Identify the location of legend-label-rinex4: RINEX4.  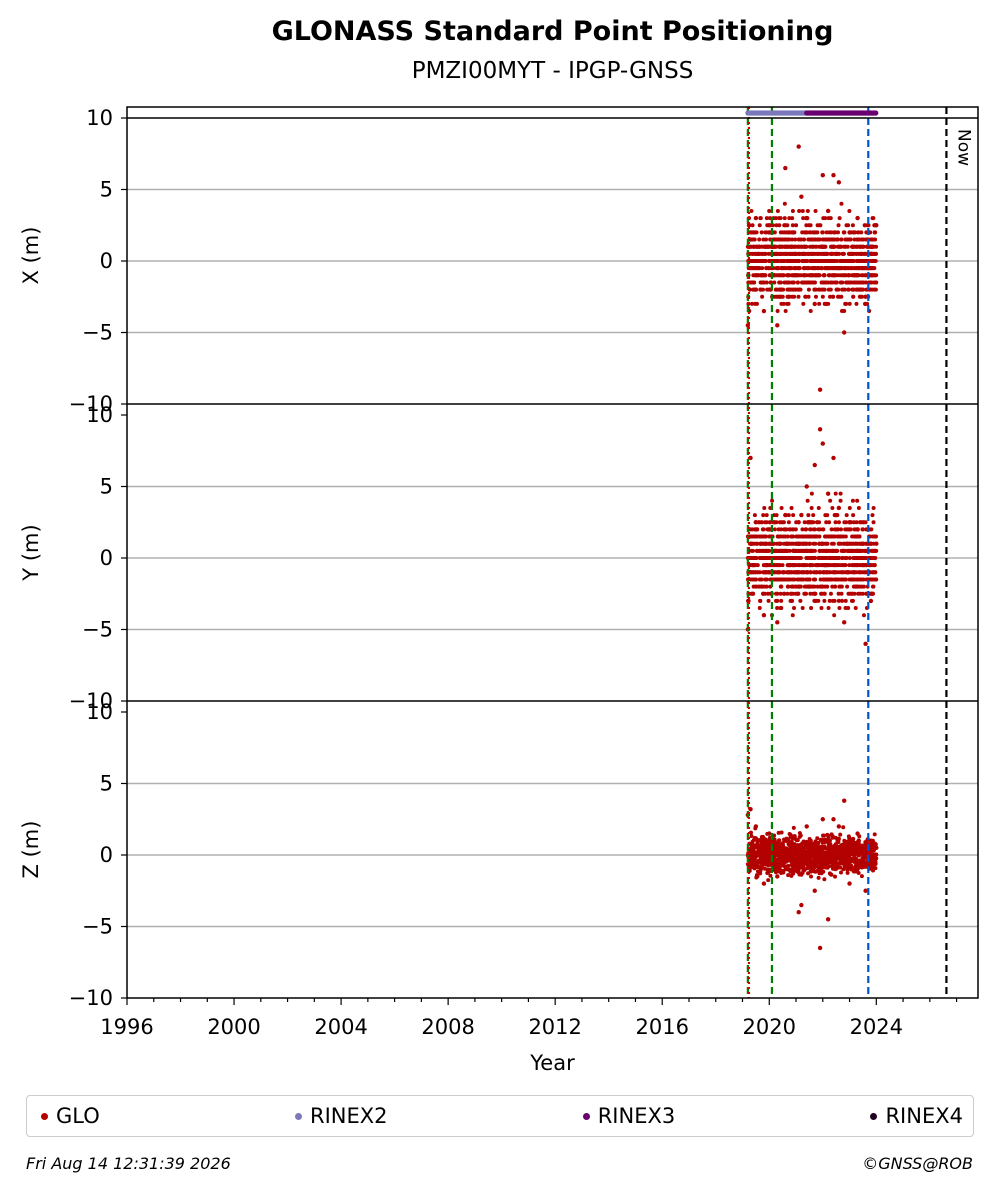
(924, 1116).